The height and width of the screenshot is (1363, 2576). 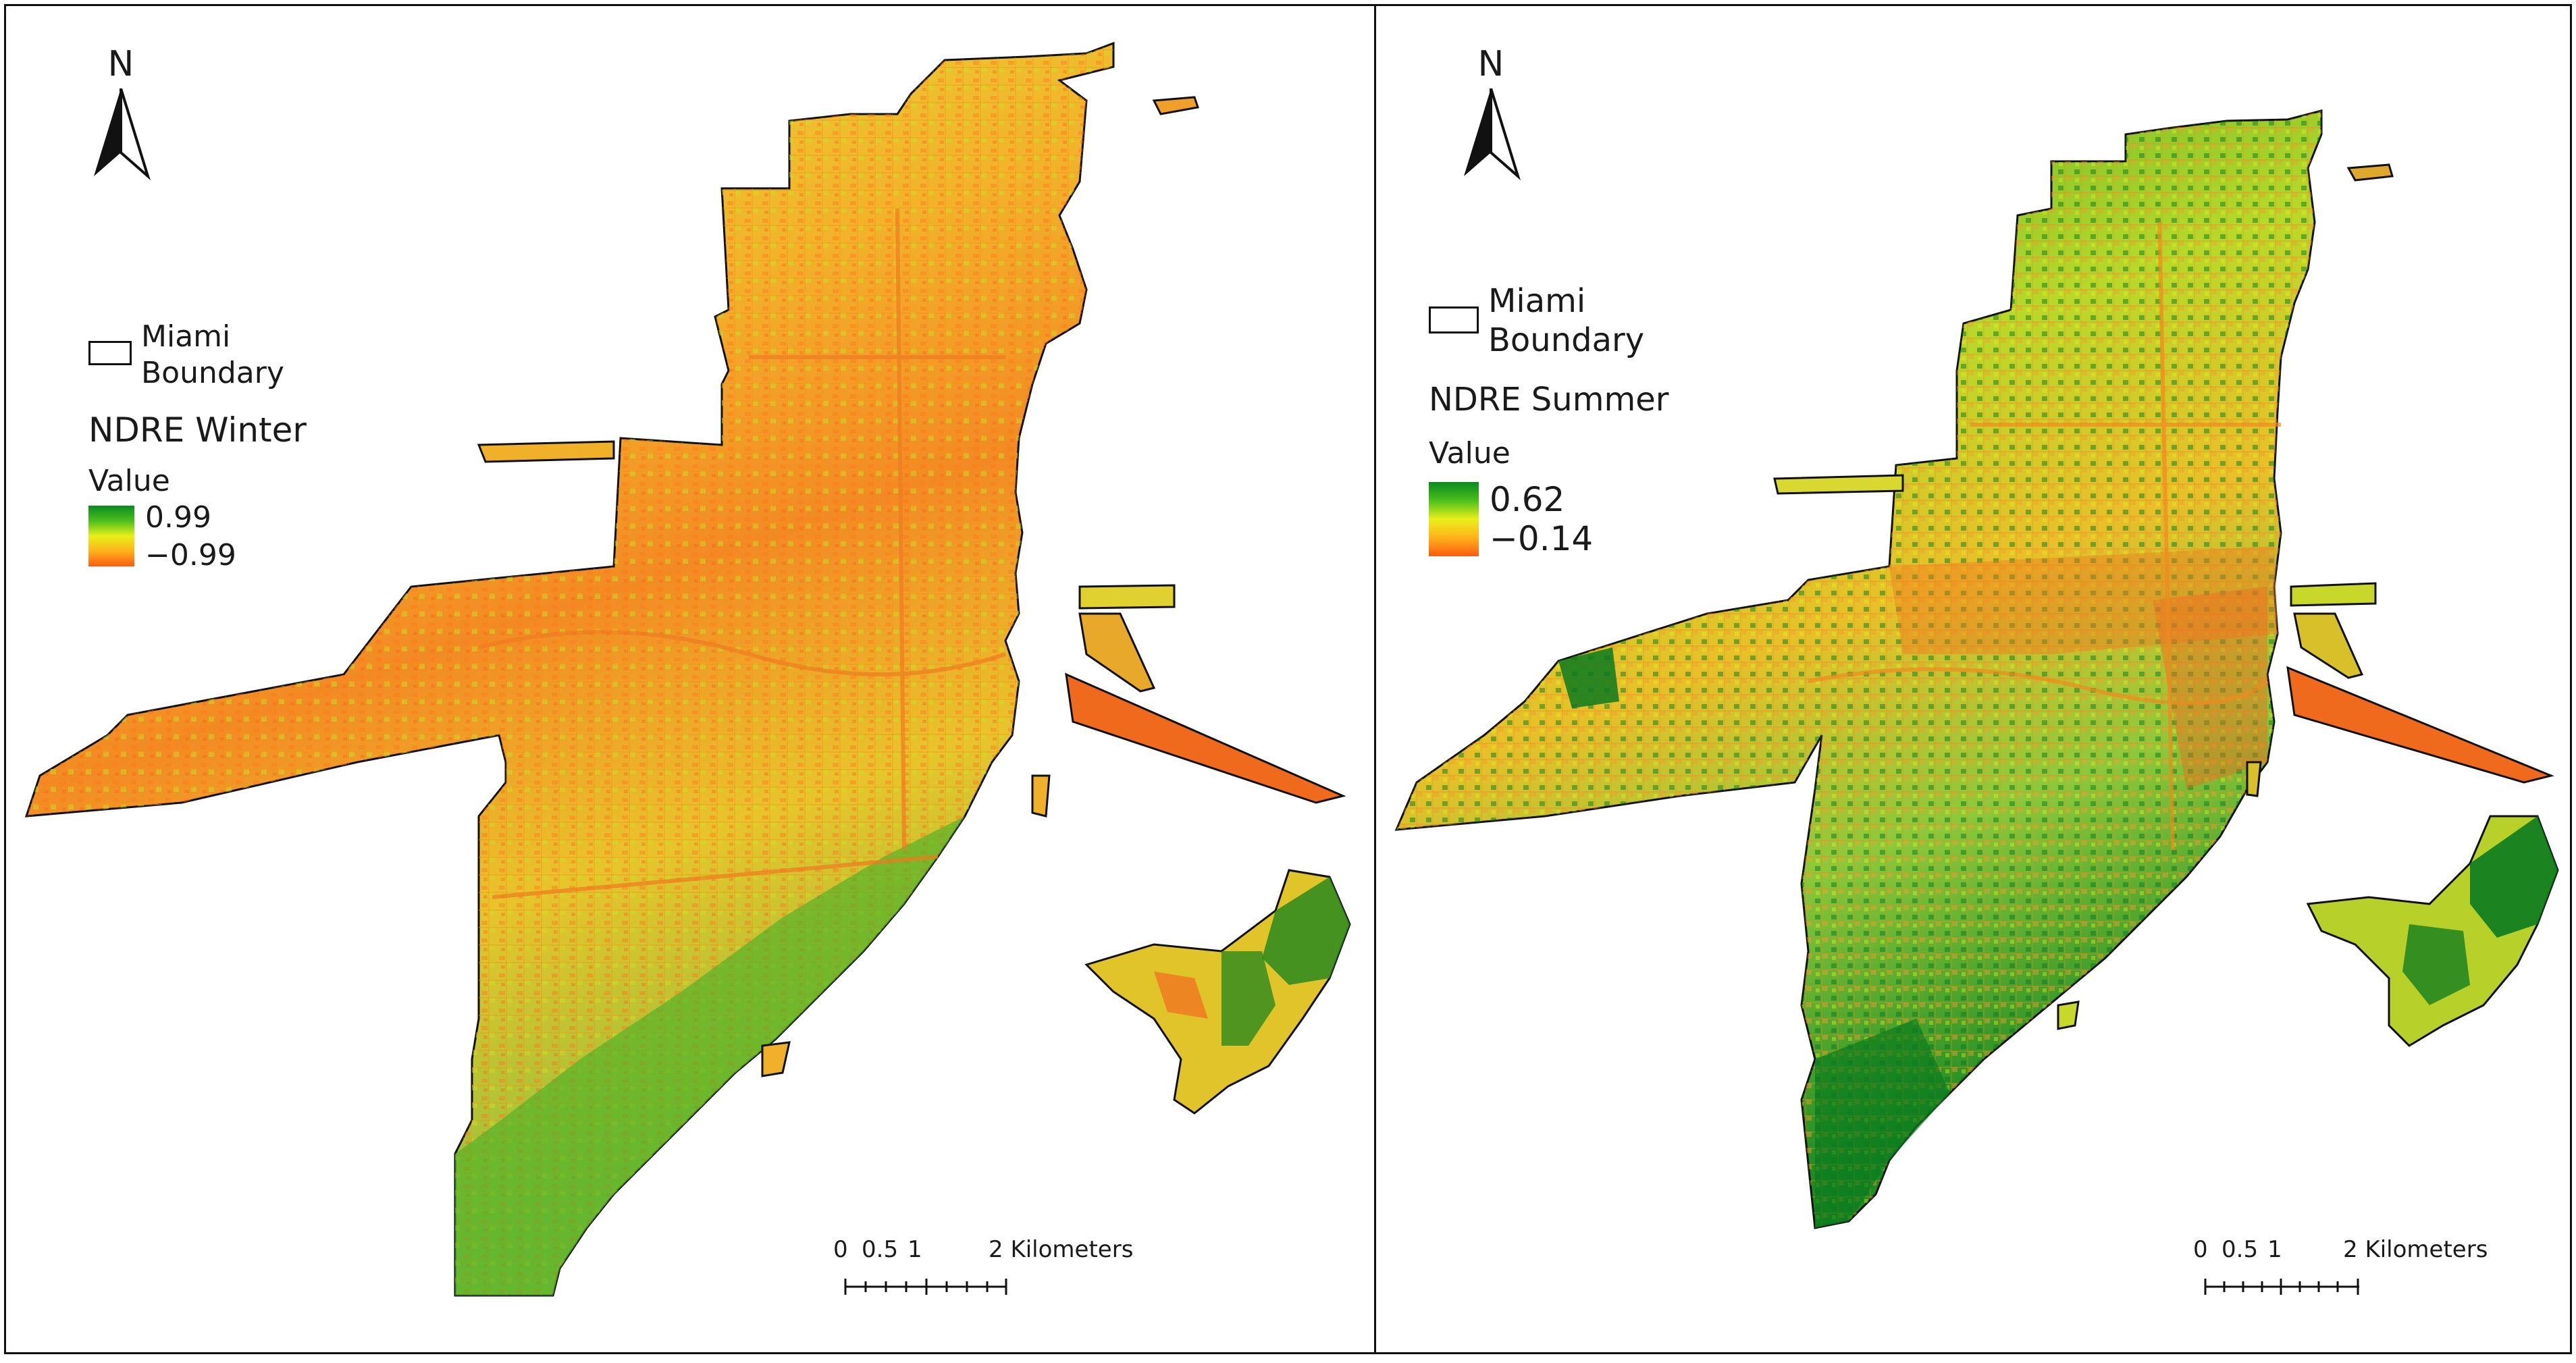 I want to click on ramp-min-value: −0.99, so click(x=191, y=555).